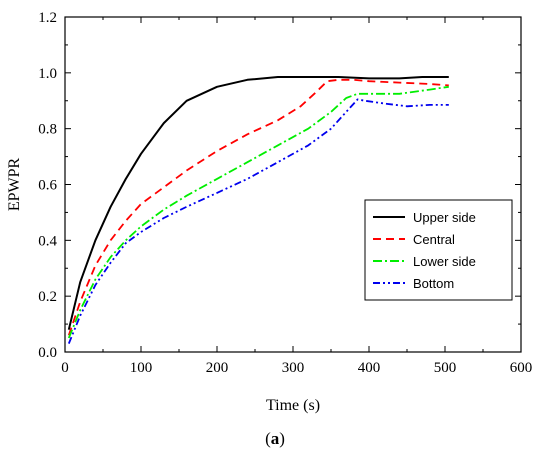 This screenshot has height=464, width=550. I want to click on x-tick-label: 500, so click(445, 368).